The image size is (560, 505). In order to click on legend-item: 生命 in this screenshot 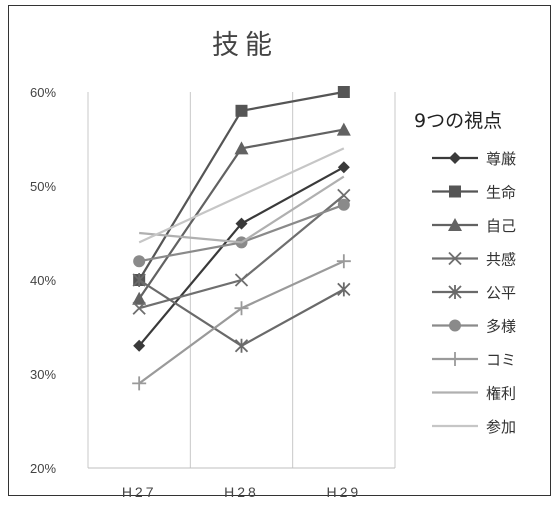, I will do `click(474, 193)`.